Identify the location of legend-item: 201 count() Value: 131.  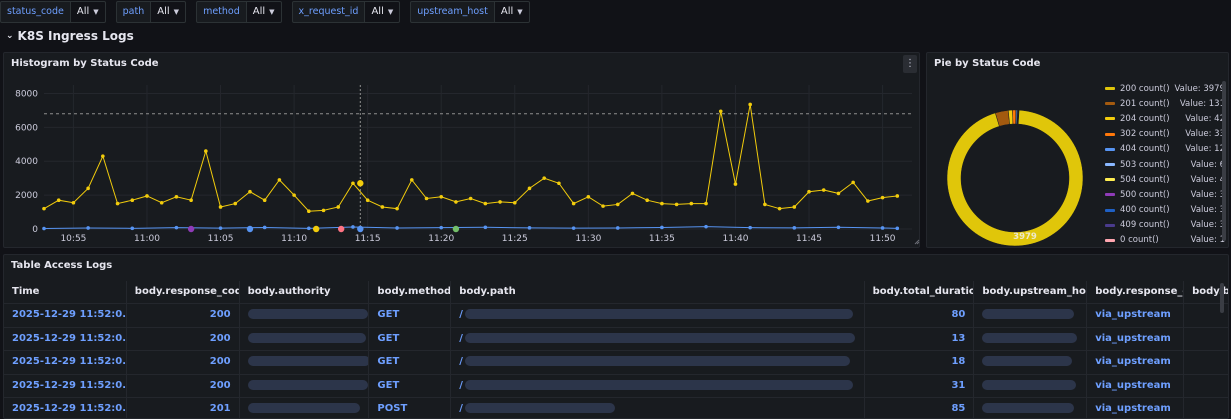
(1165, 103).